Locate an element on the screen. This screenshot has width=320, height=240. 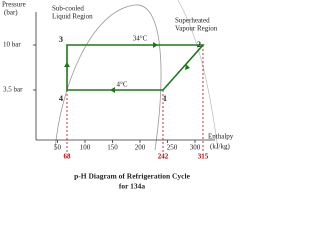
pressure-label: 10 bar is located at coordinates (12, 45).